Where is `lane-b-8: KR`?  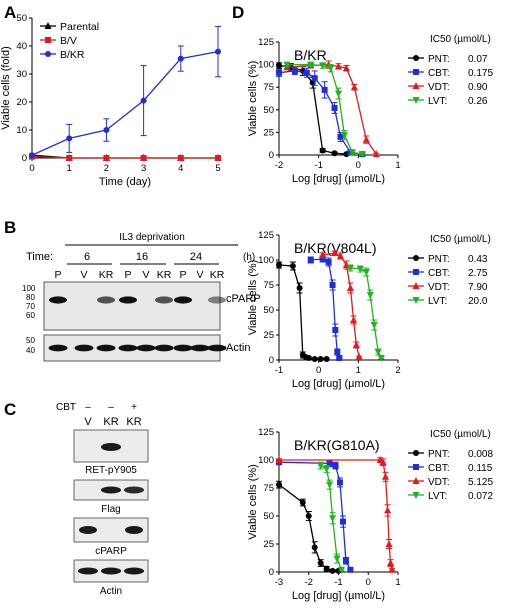
lane-b-8: KR is located at coordinates (217, 275).